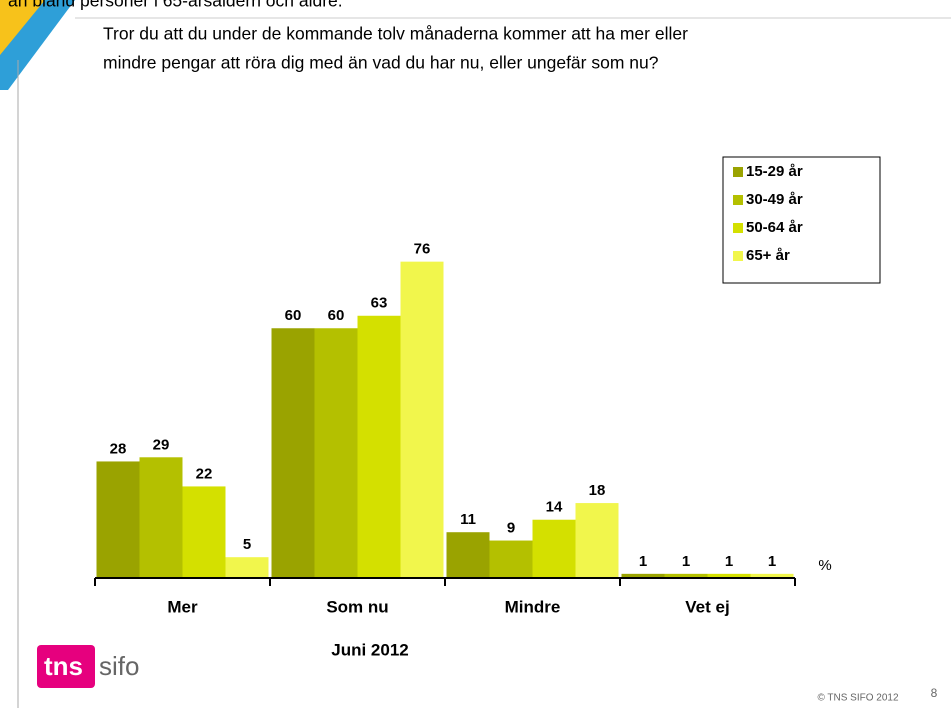 The height and width of the screenshot is (708, 951). What do you see at coordinates (554, 507) in the screenshot?
I see `data-label: 14` at bounding box center [554, 507].